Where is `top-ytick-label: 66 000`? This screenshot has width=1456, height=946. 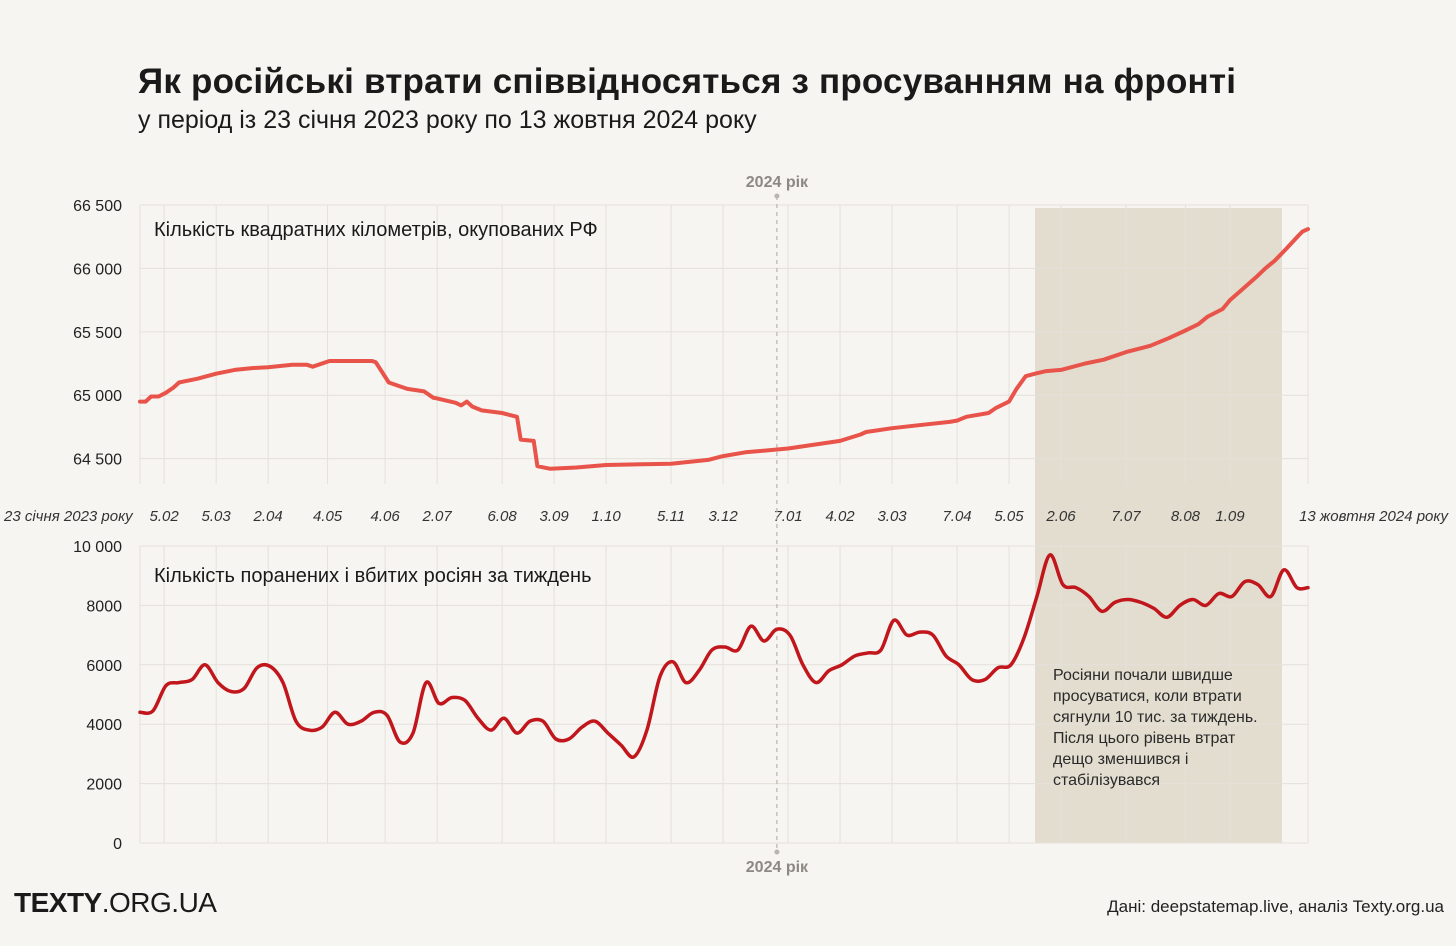
top-ytick-label: 66 000 is located at coordinates (97, 269).